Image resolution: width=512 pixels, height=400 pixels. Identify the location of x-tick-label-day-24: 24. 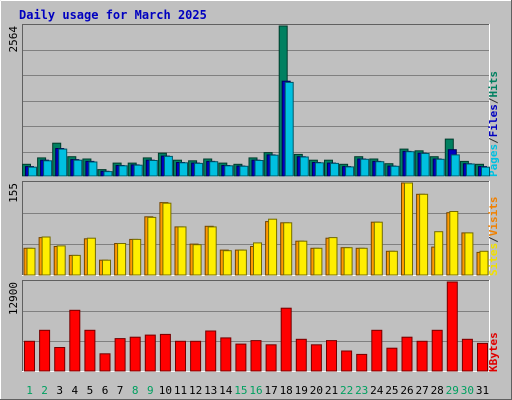
(377, 390).